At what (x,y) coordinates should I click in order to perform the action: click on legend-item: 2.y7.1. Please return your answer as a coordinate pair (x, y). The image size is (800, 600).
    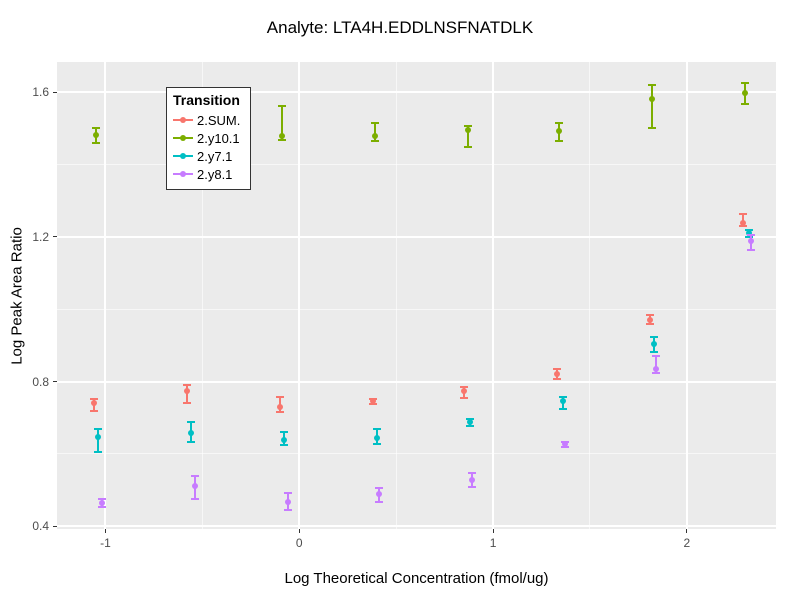
    Looking at the image, I should click on (206, 156).